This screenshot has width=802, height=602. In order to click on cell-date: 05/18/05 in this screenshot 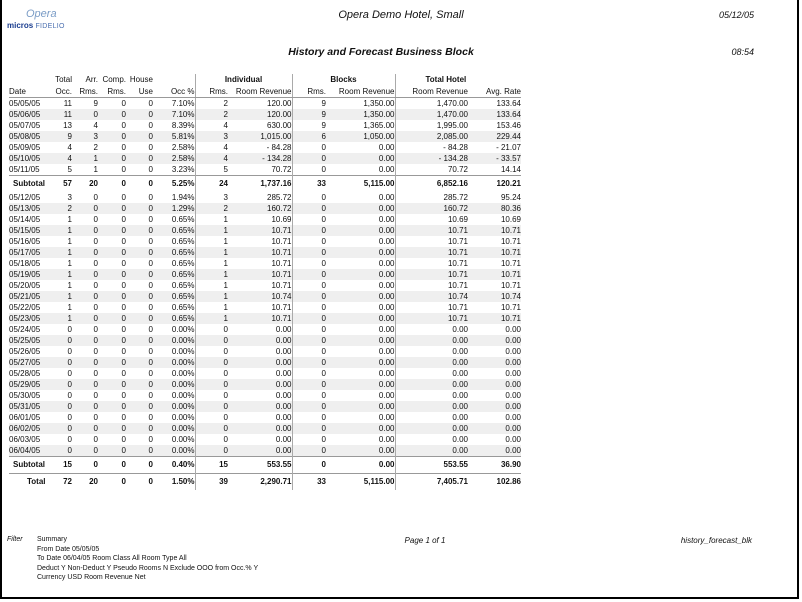, I will do `click(25, 263)`.